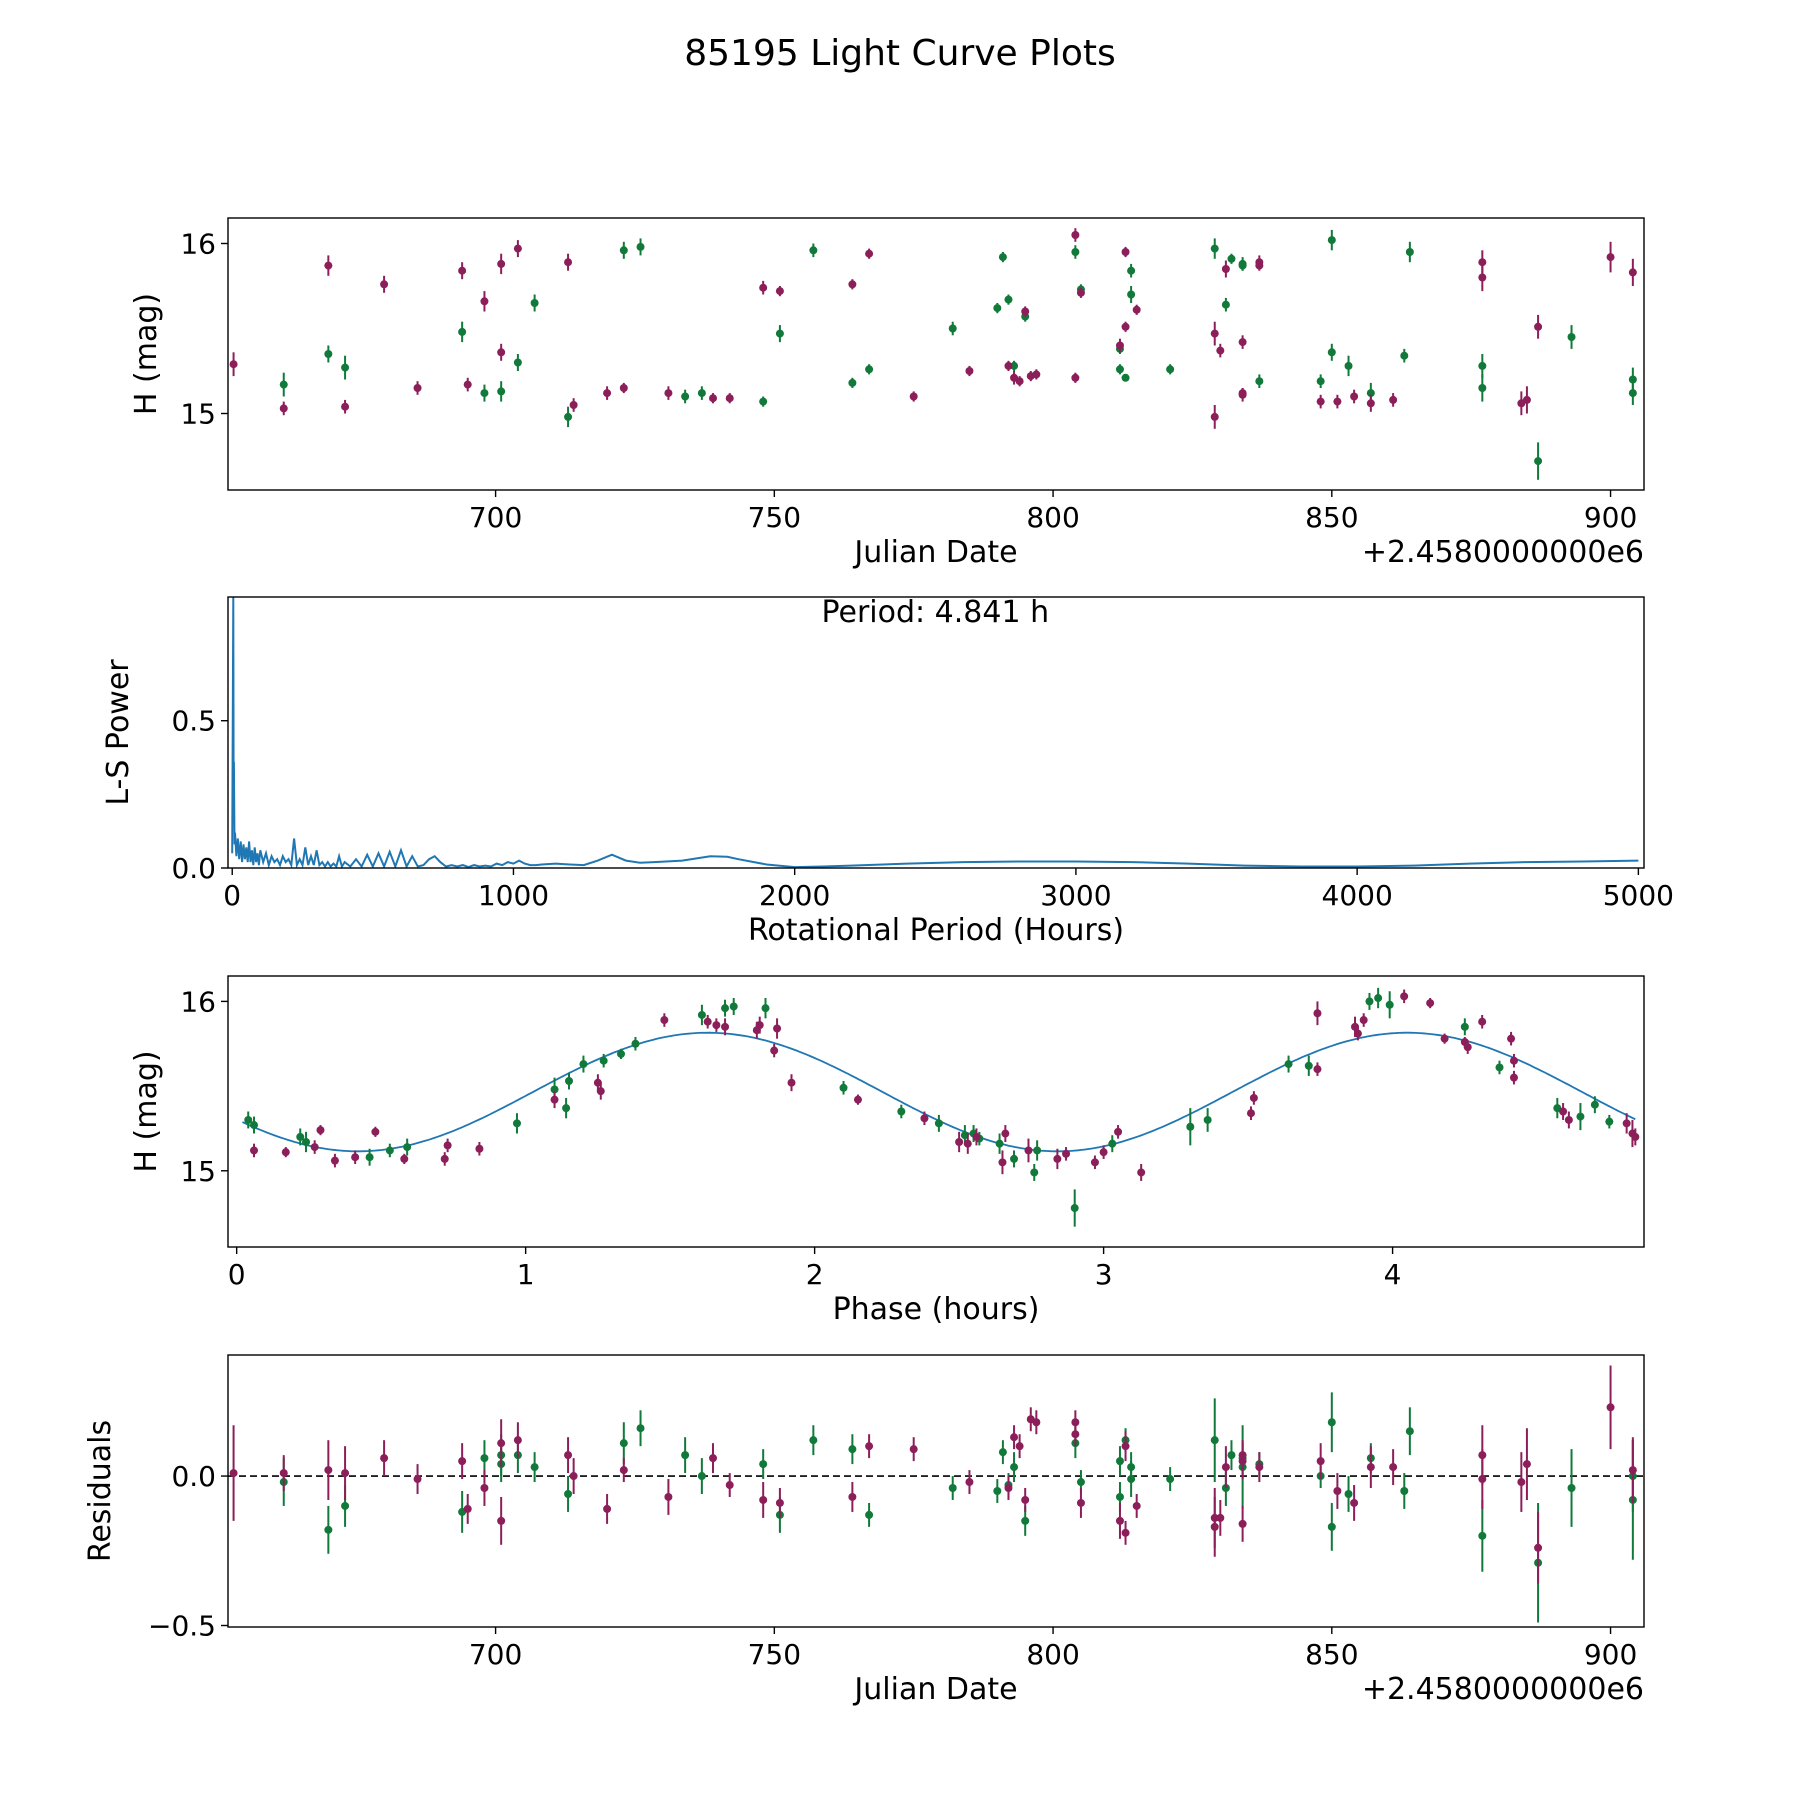  I want to click on x-tick-label: 4000, so click(1357, 895).